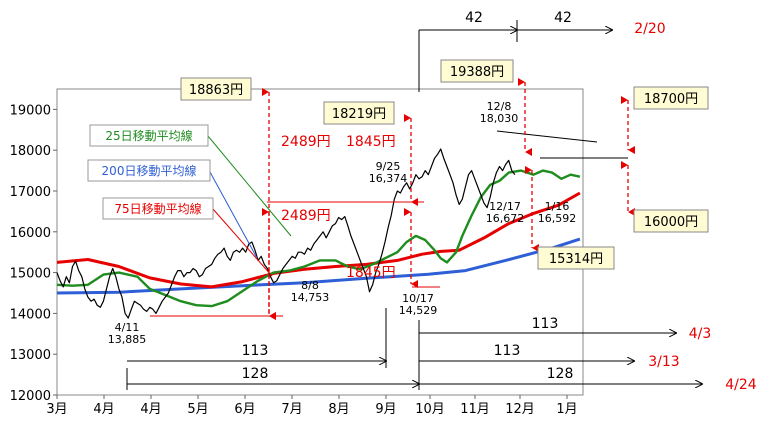  I want to click on y-tick-label: 12000, so click(30, 396).